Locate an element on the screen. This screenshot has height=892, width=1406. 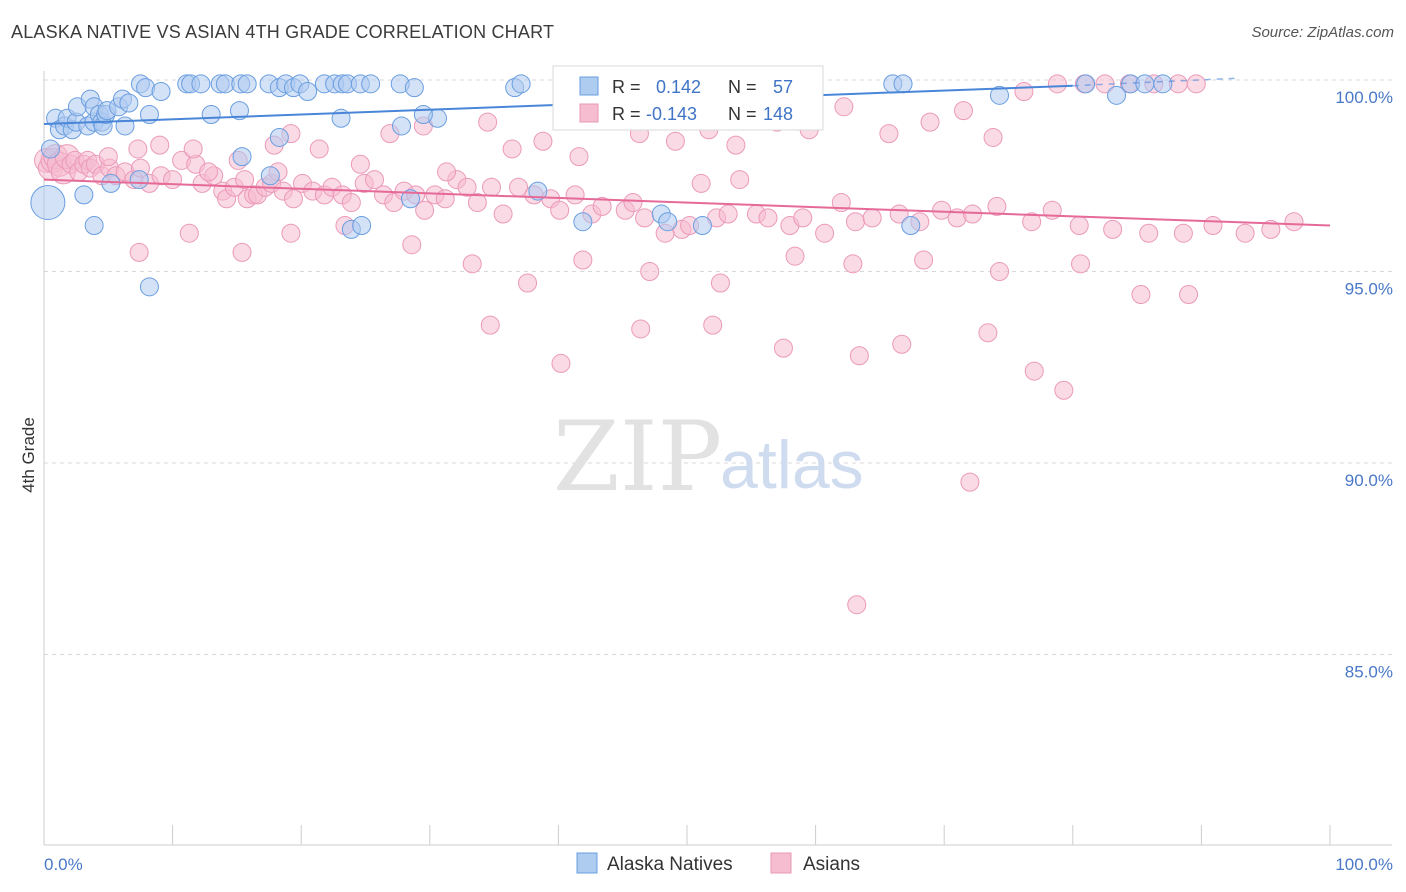
legend-r-label-asians: R = is located at coordinates (626, 114).